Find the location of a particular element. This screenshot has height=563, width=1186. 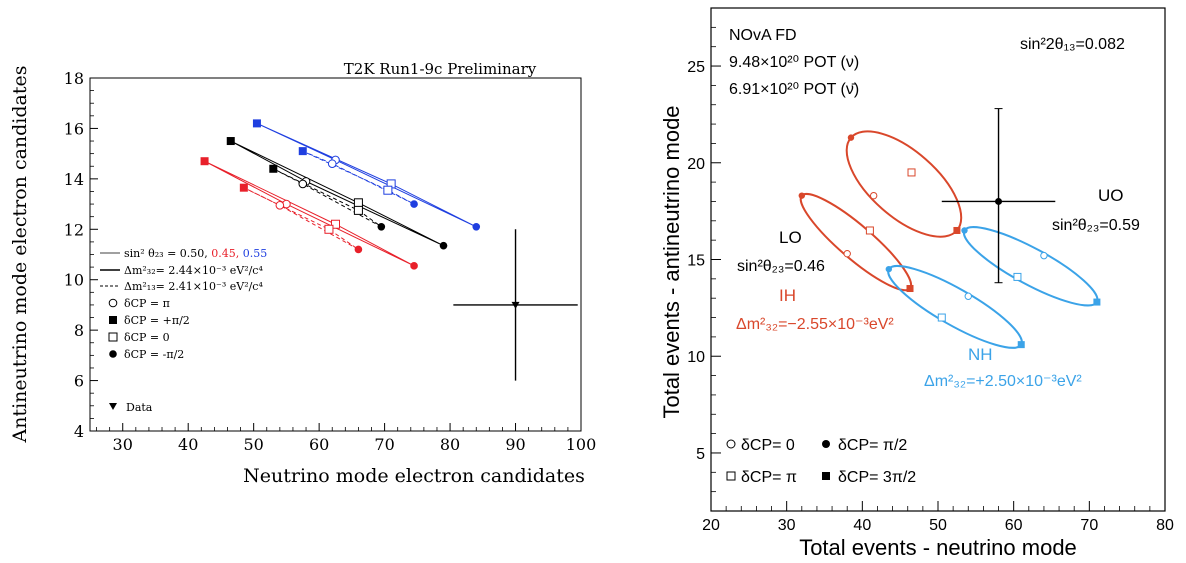

t2k-ytick-label: 14 is located at coordinates (74, 179).